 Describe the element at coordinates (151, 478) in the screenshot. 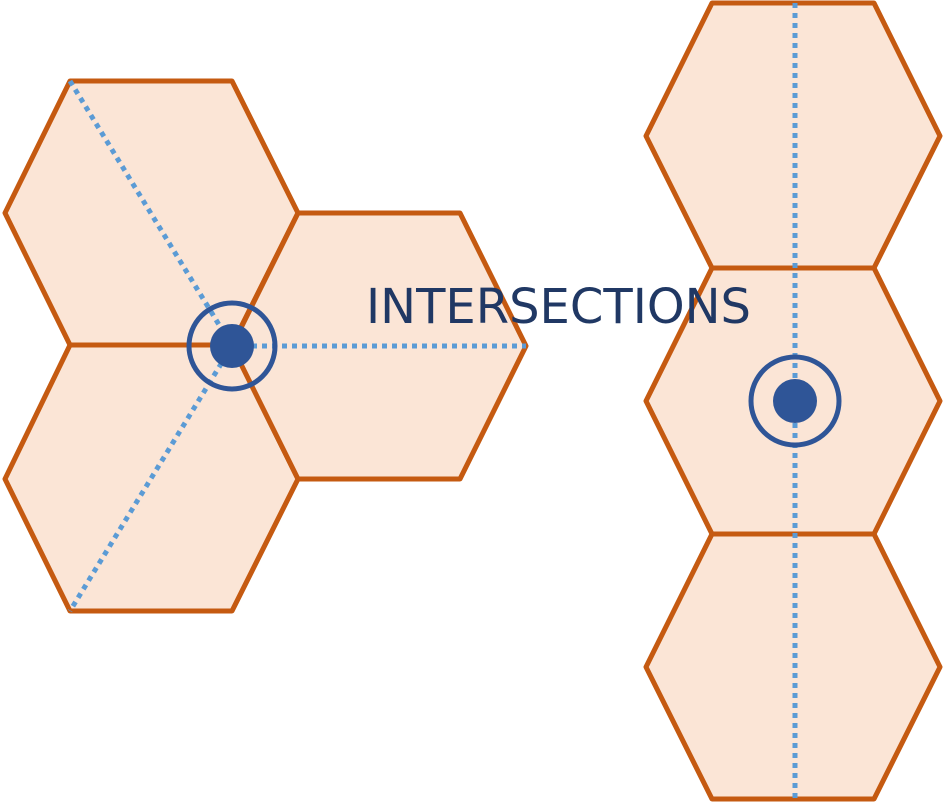

I see `guide-line-diagonal-down` at that location.